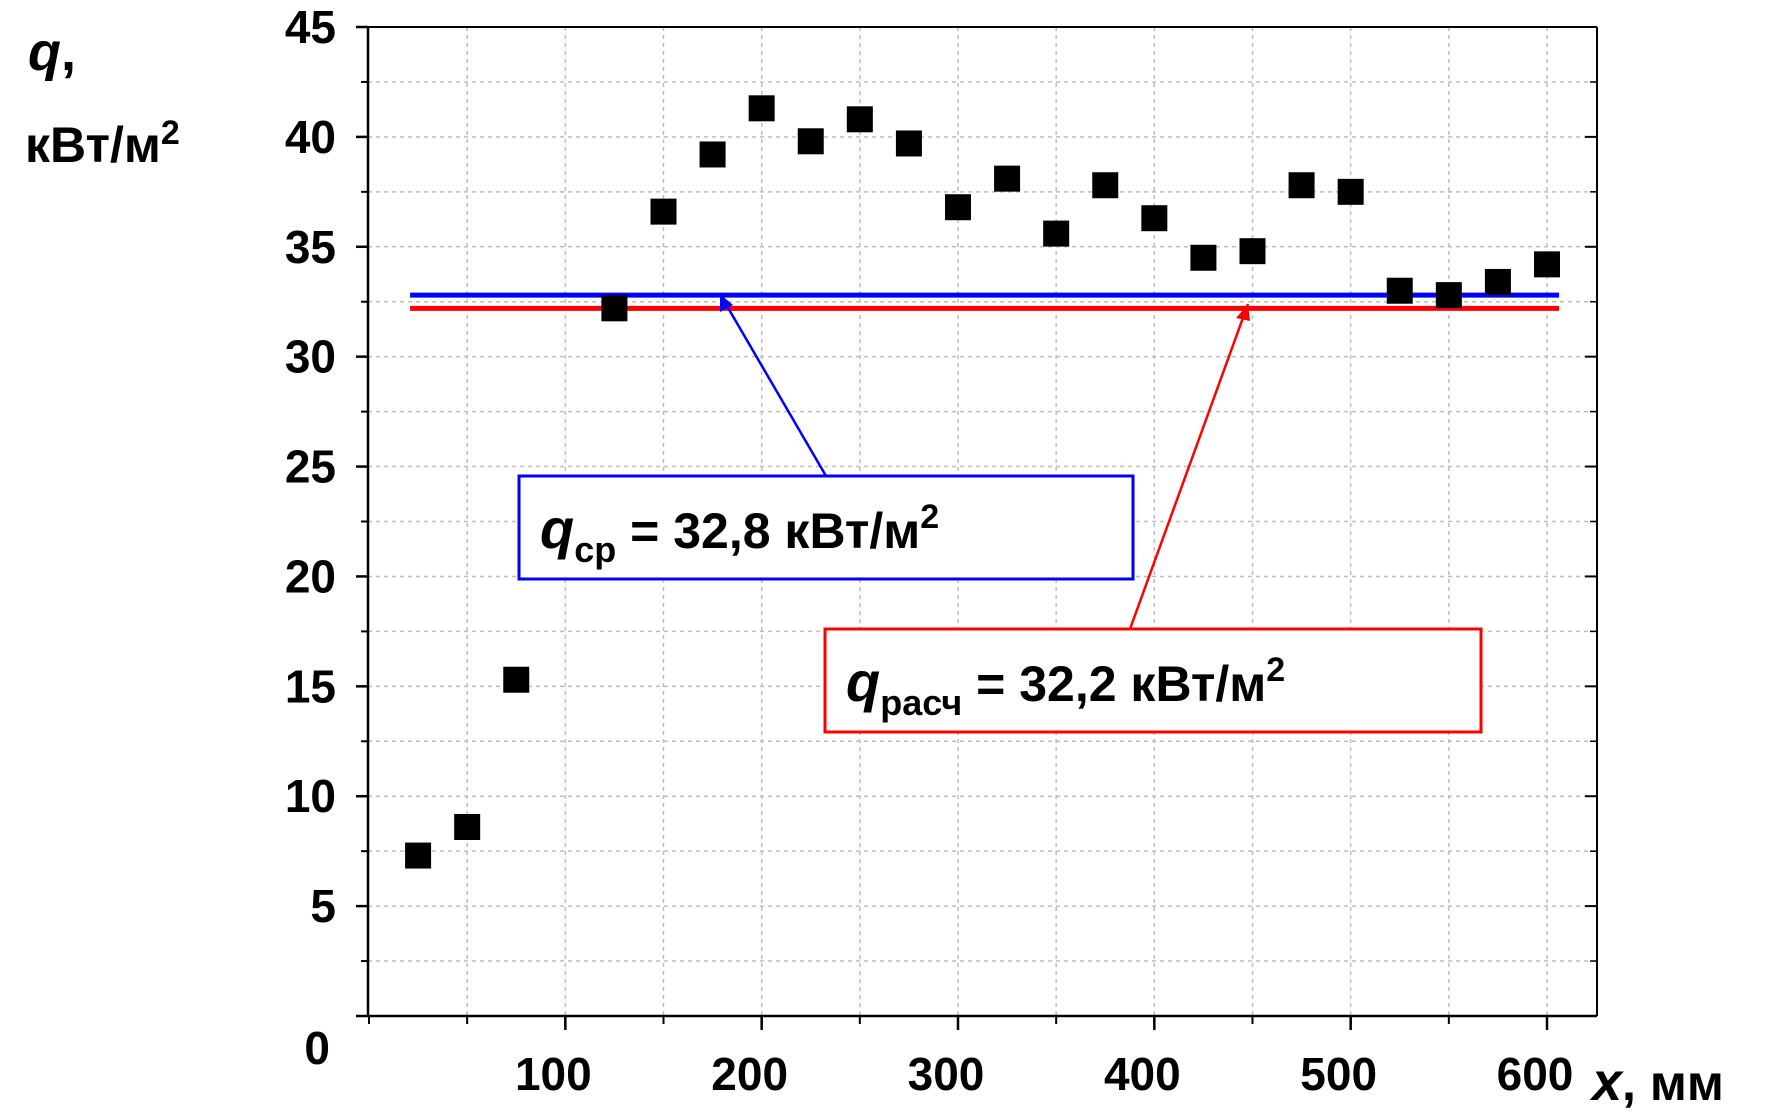 Image resolution: width=1784 pixels, height=1113 pixels. Describe the element at coordinates (310, 247) in the screenshot. I see `y-tick-label: 35` at that location.